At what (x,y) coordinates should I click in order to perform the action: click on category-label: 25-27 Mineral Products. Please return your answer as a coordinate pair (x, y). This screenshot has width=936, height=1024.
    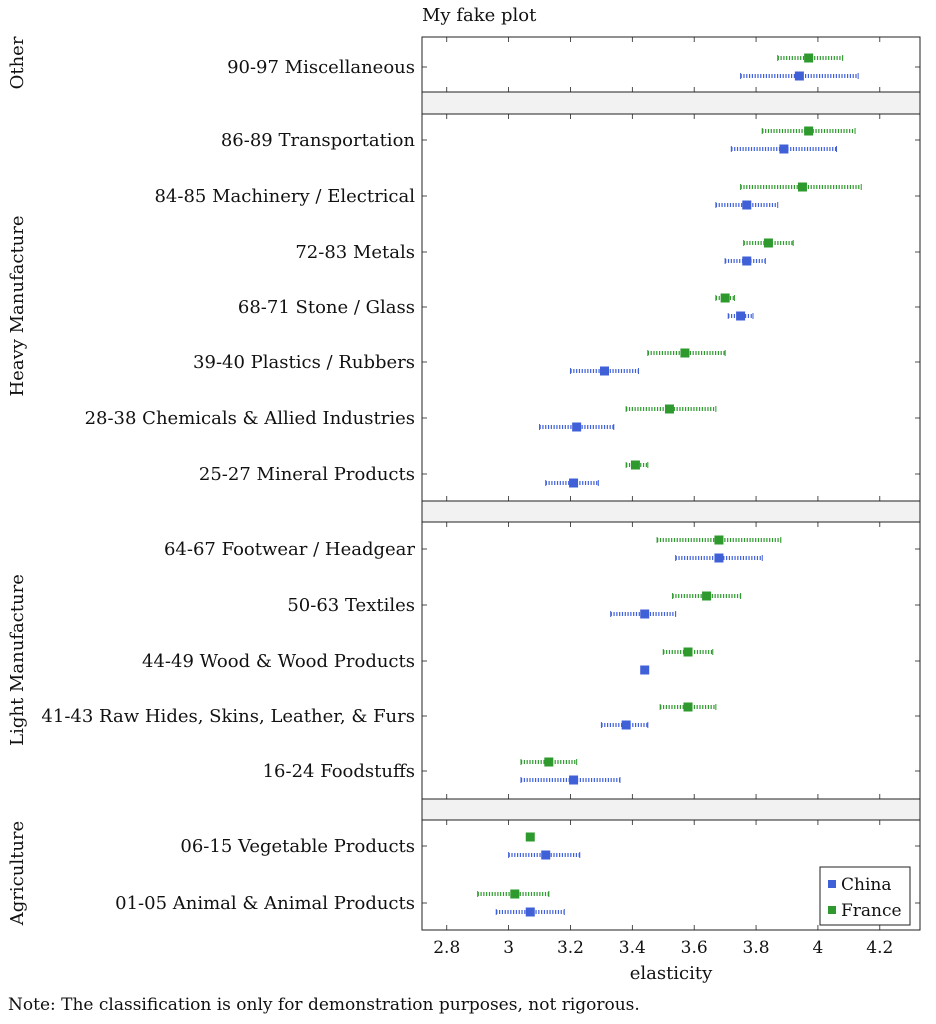
    Looking at the image, I should click on (307, 474).